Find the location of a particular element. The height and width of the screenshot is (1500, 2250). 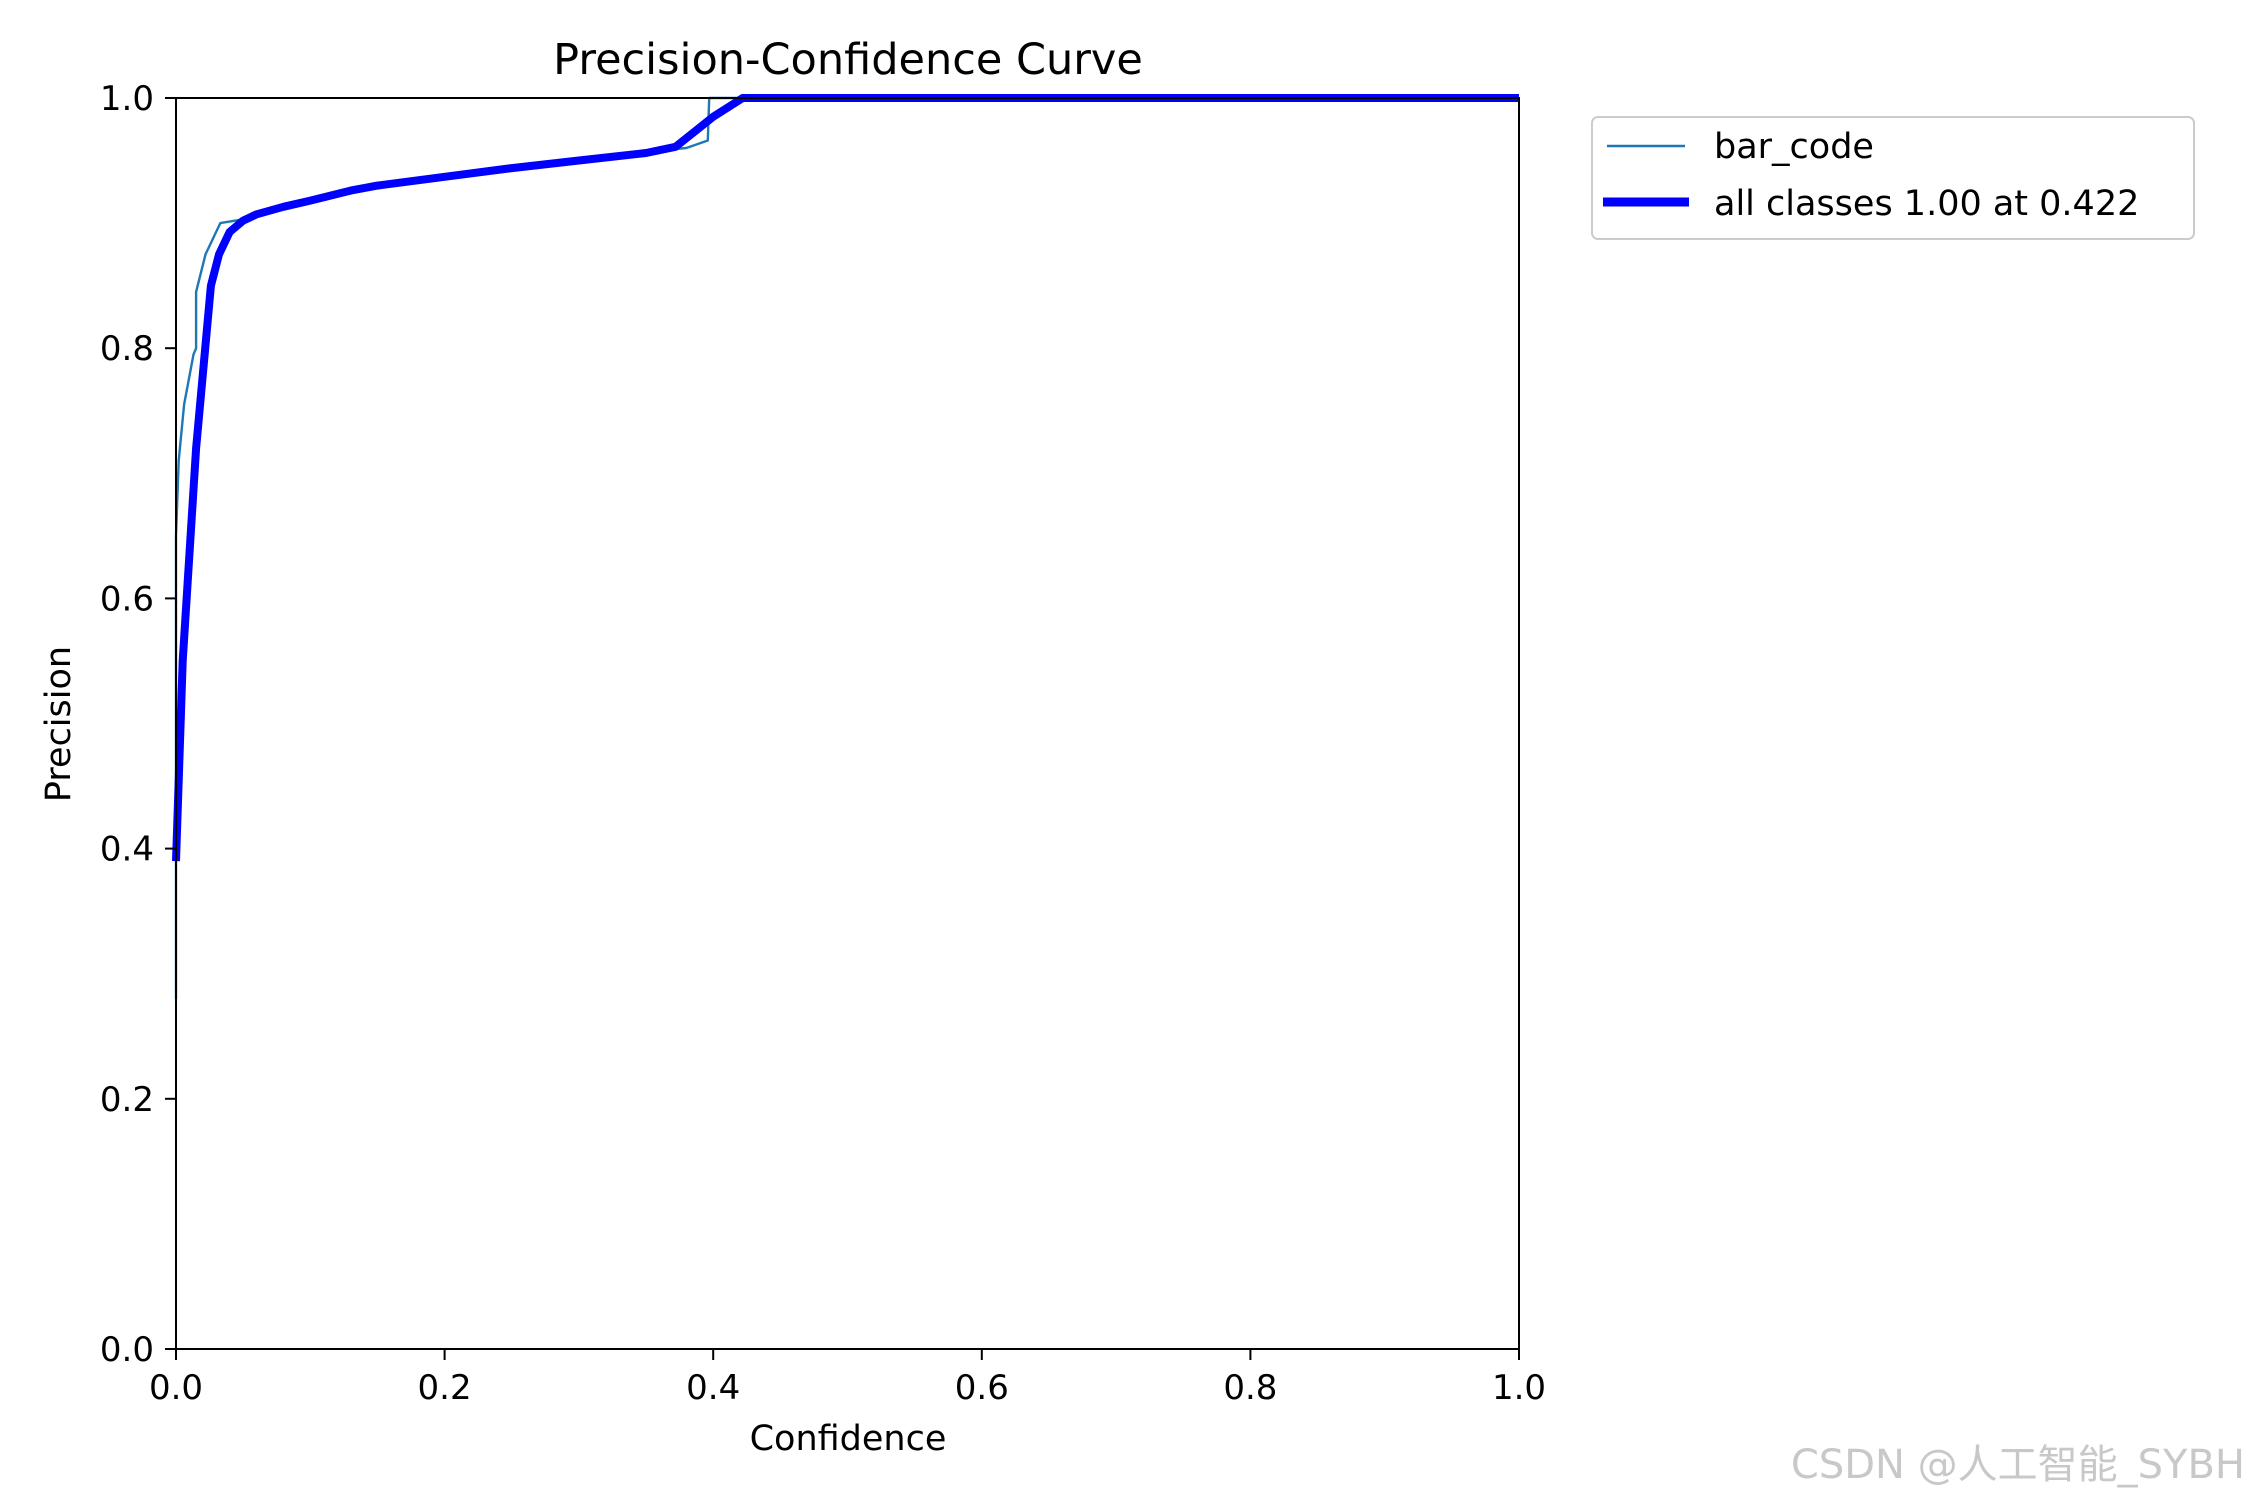

legend: bar_code all classes 1.00 at 0.422 is located at coordinates (1893, 178).